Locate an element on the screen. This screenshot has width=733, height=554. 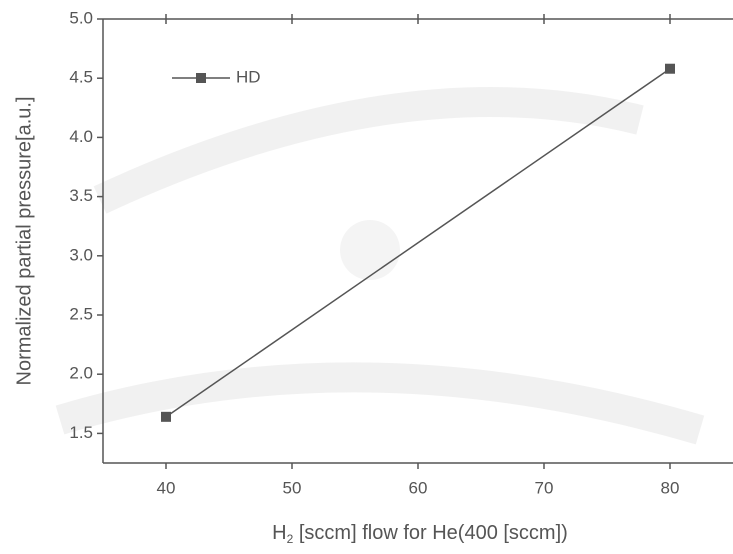
x-label-base: H is located at coordinates (279, 533).